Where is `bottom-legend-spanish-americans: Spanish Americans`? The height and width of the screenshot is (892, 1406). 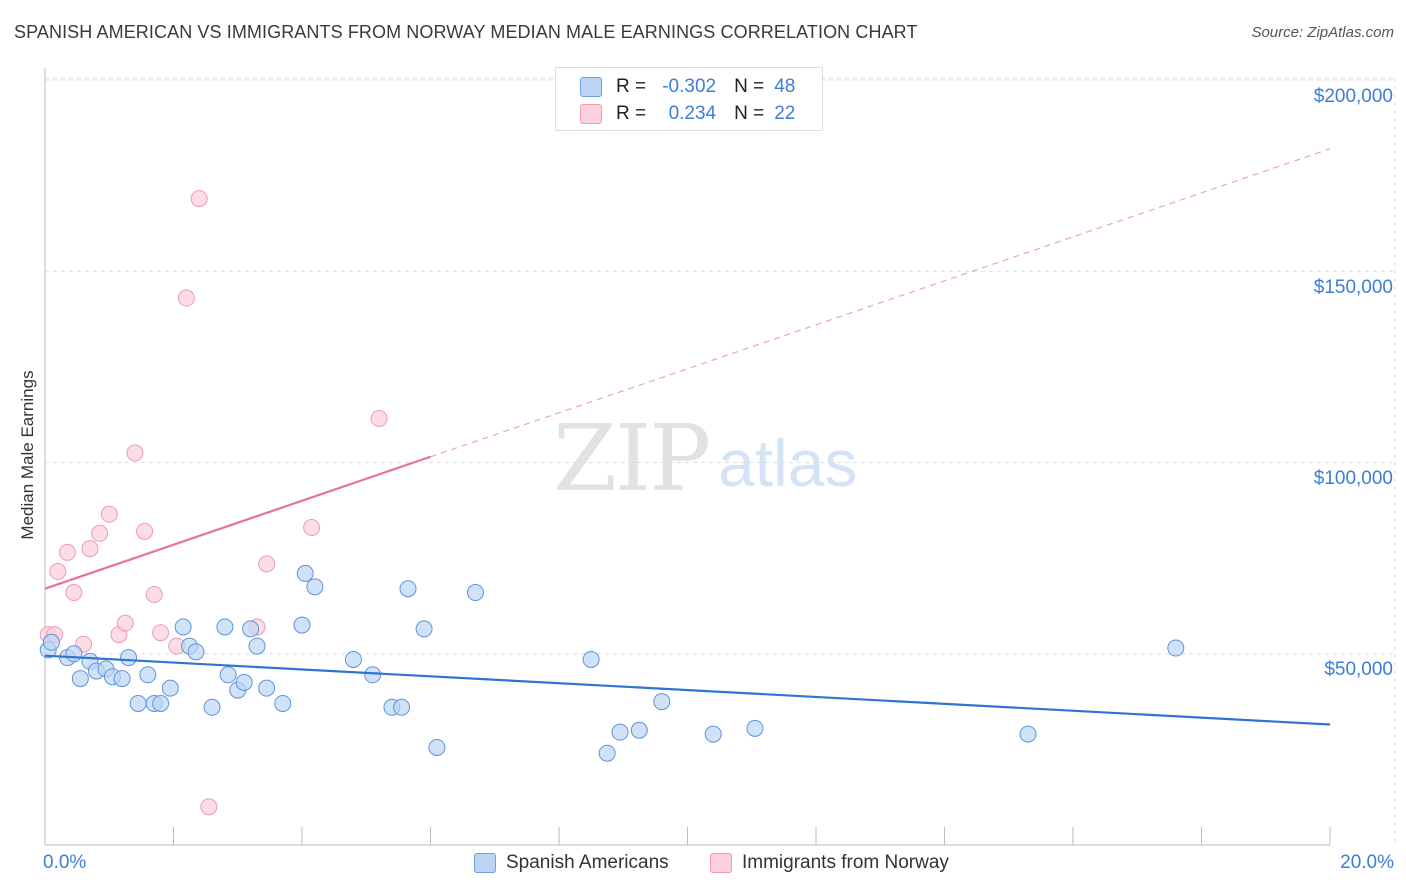
bottom-legend-spanish-americans: Spanish Americans is located at coordinates (571, 863).